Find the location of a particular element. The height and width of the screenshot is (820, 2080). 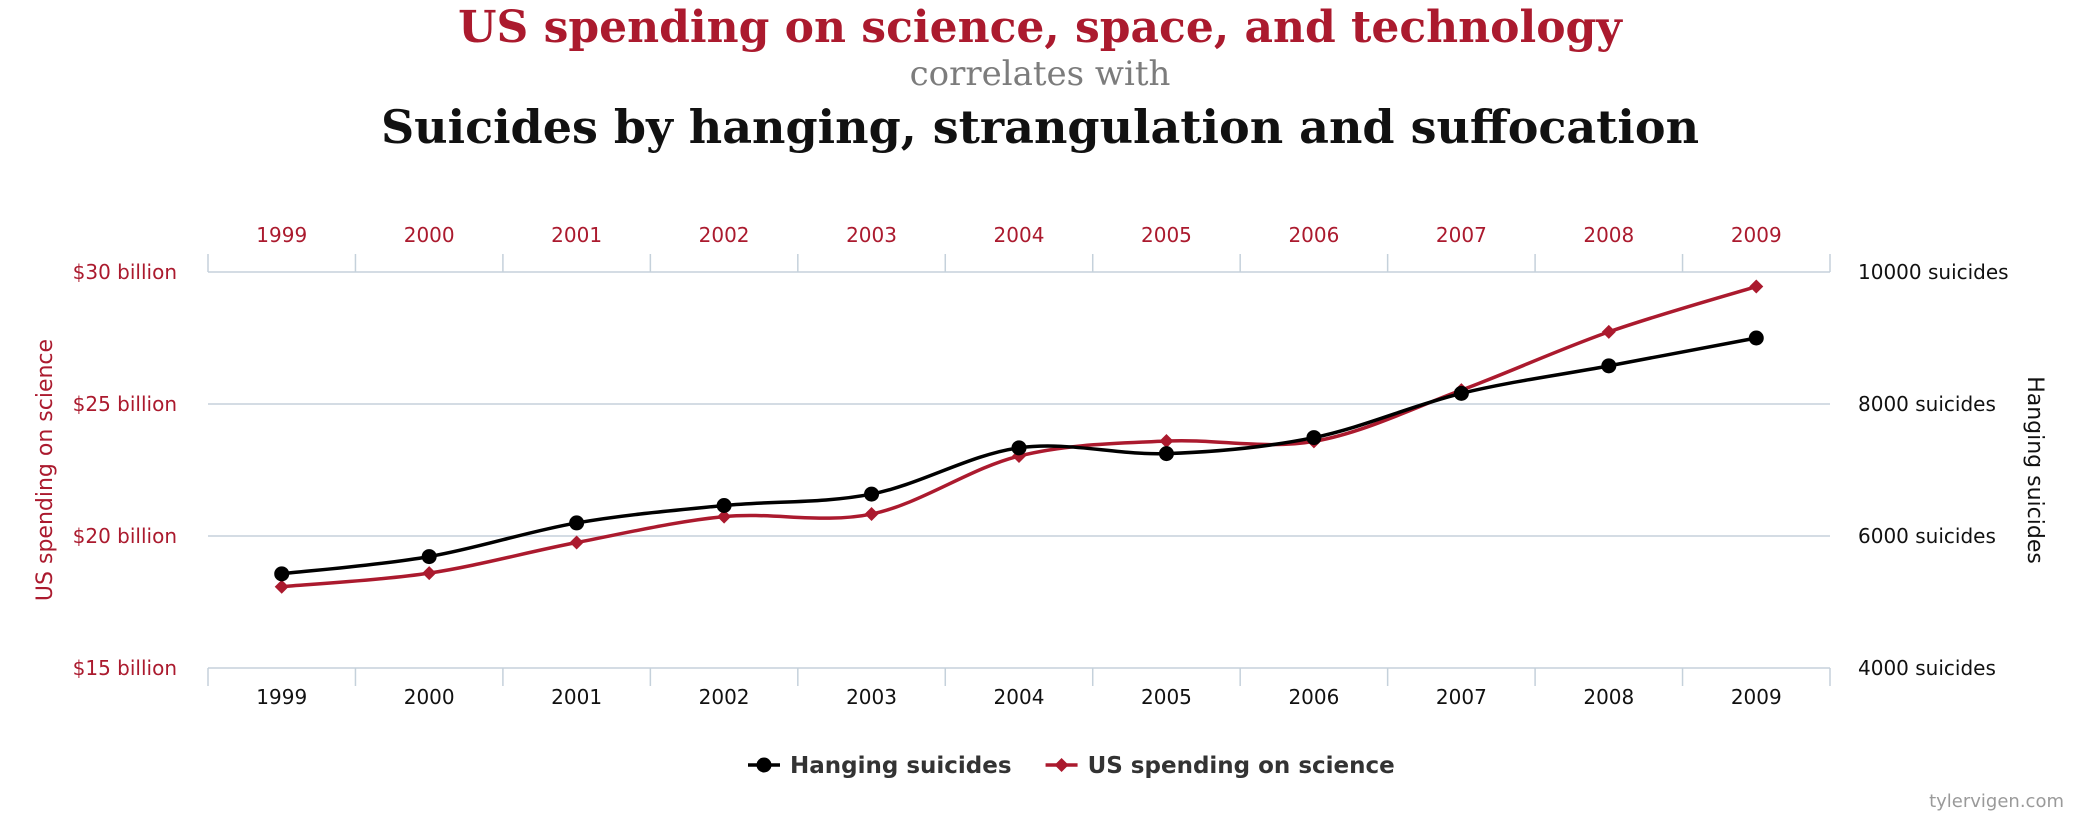

y-right-tick-label: 10000 suicides is located at coordinates (1933, 272).